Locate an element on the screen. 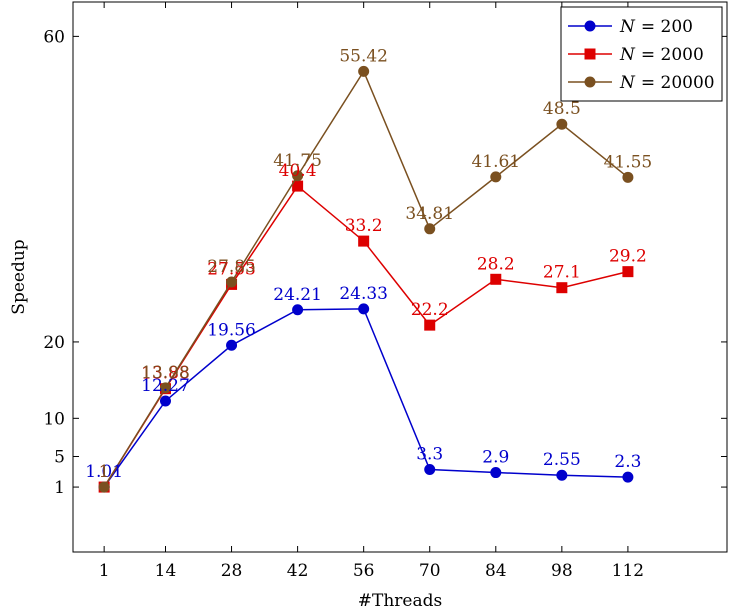  data-label: 1.01 is located at coordinates (104, 472).